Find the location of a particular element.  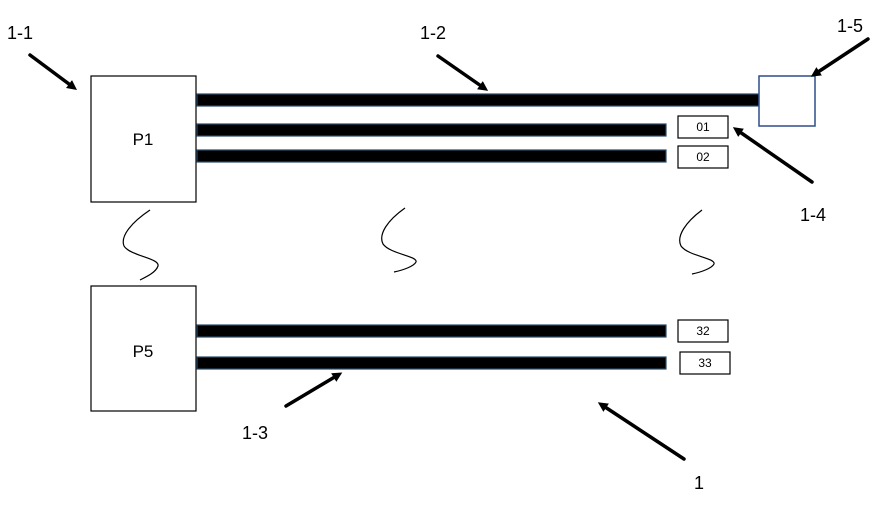

tag-02-label: 02 is located at coordinates (703, 157).